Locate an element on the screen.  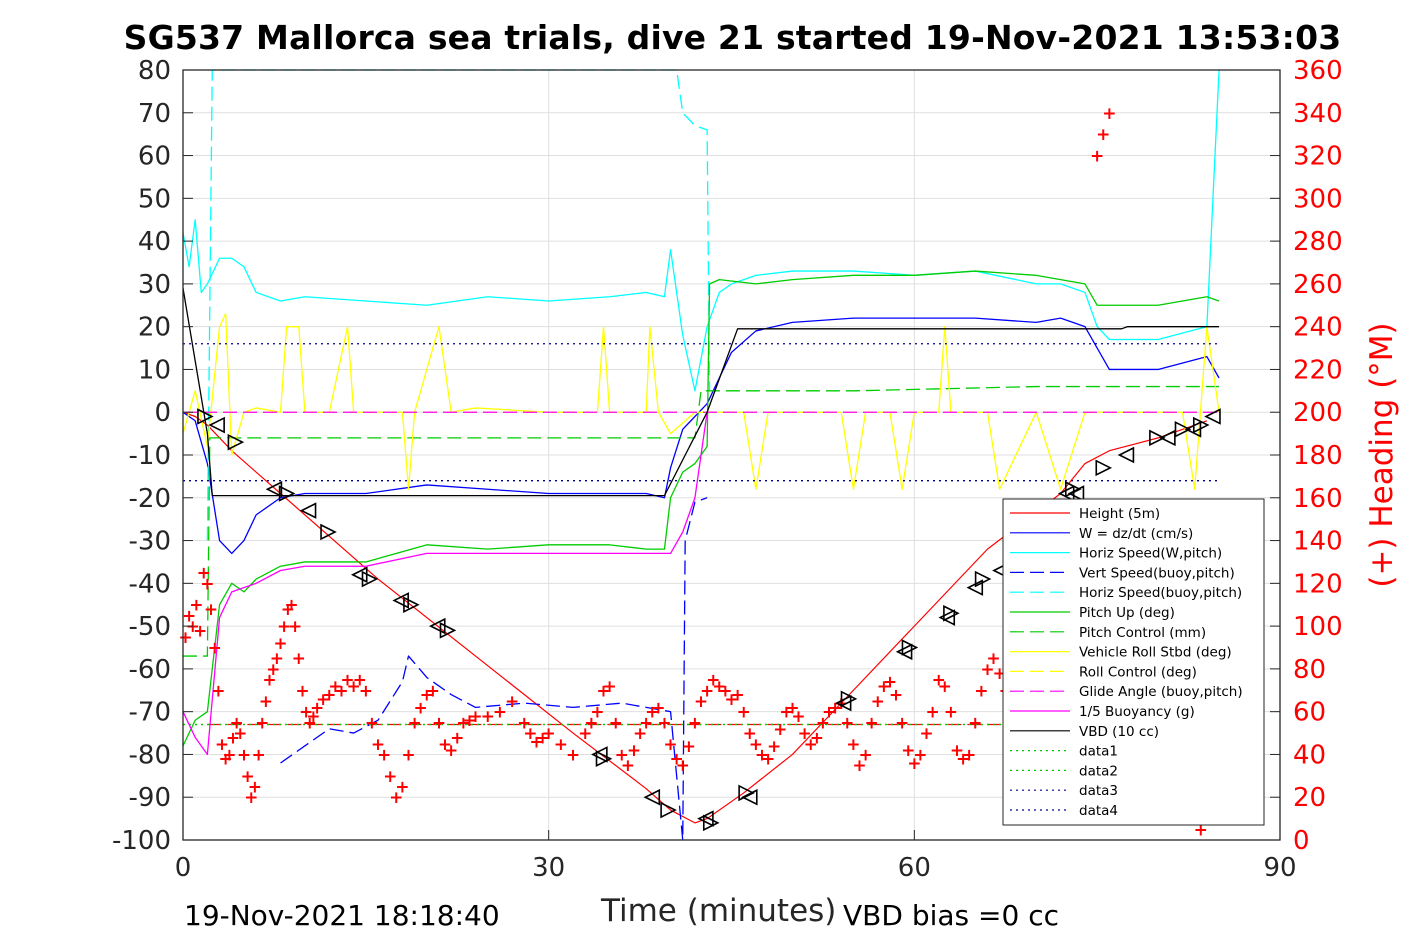
legend-label: 1/5 Buoyancy (g) is located at coordinates (1137, 712).